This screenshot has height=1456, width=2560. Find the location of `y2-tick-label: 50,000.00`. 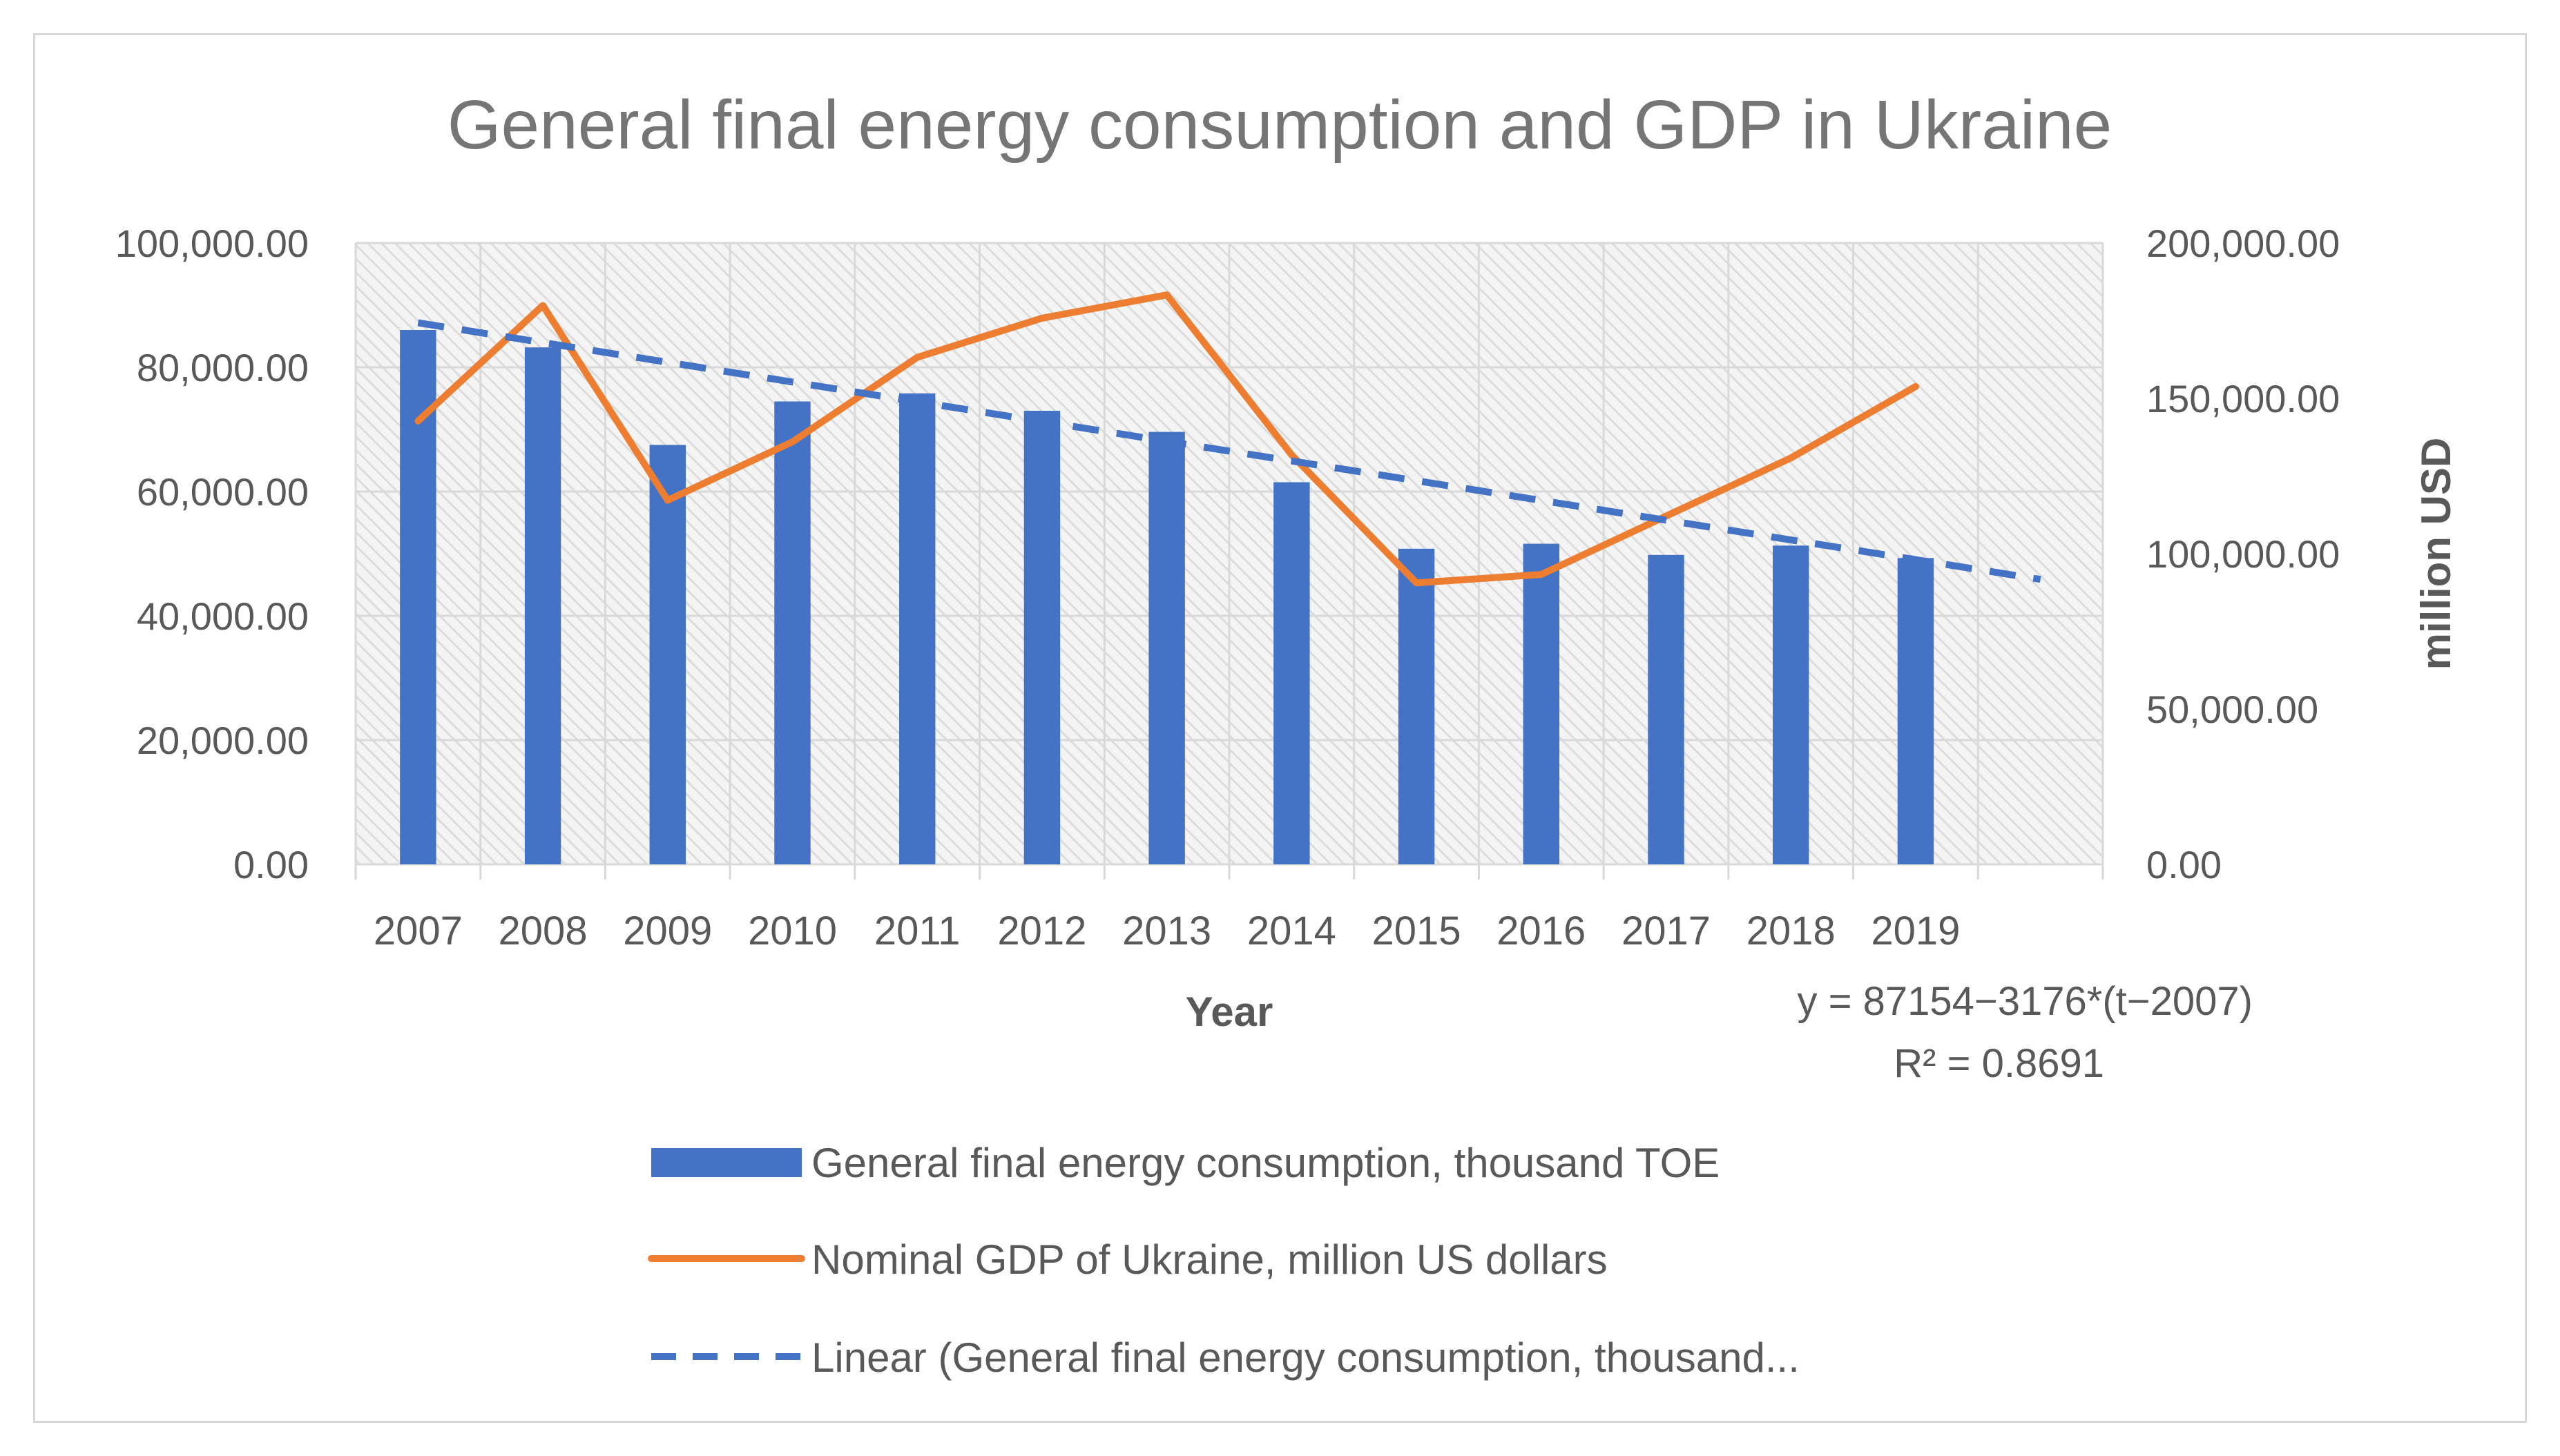

y2-tick-label: 50,000.00 is located at coordinates (2232, 709).